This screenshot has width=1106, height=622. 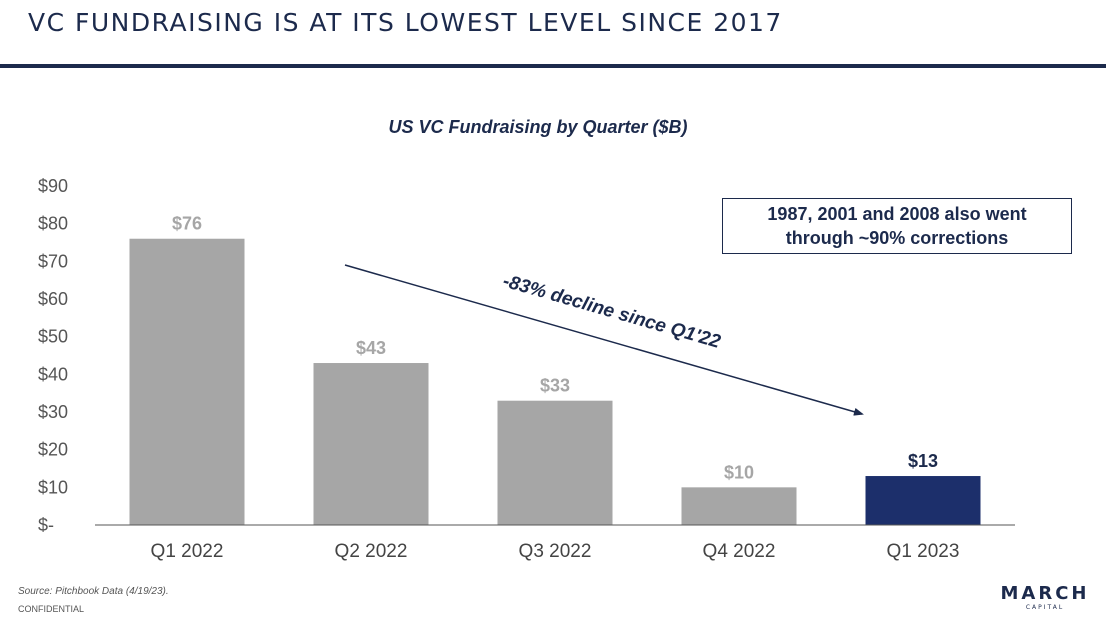 I want to click on y-tick-label: $20, so click(x=53, y=450).